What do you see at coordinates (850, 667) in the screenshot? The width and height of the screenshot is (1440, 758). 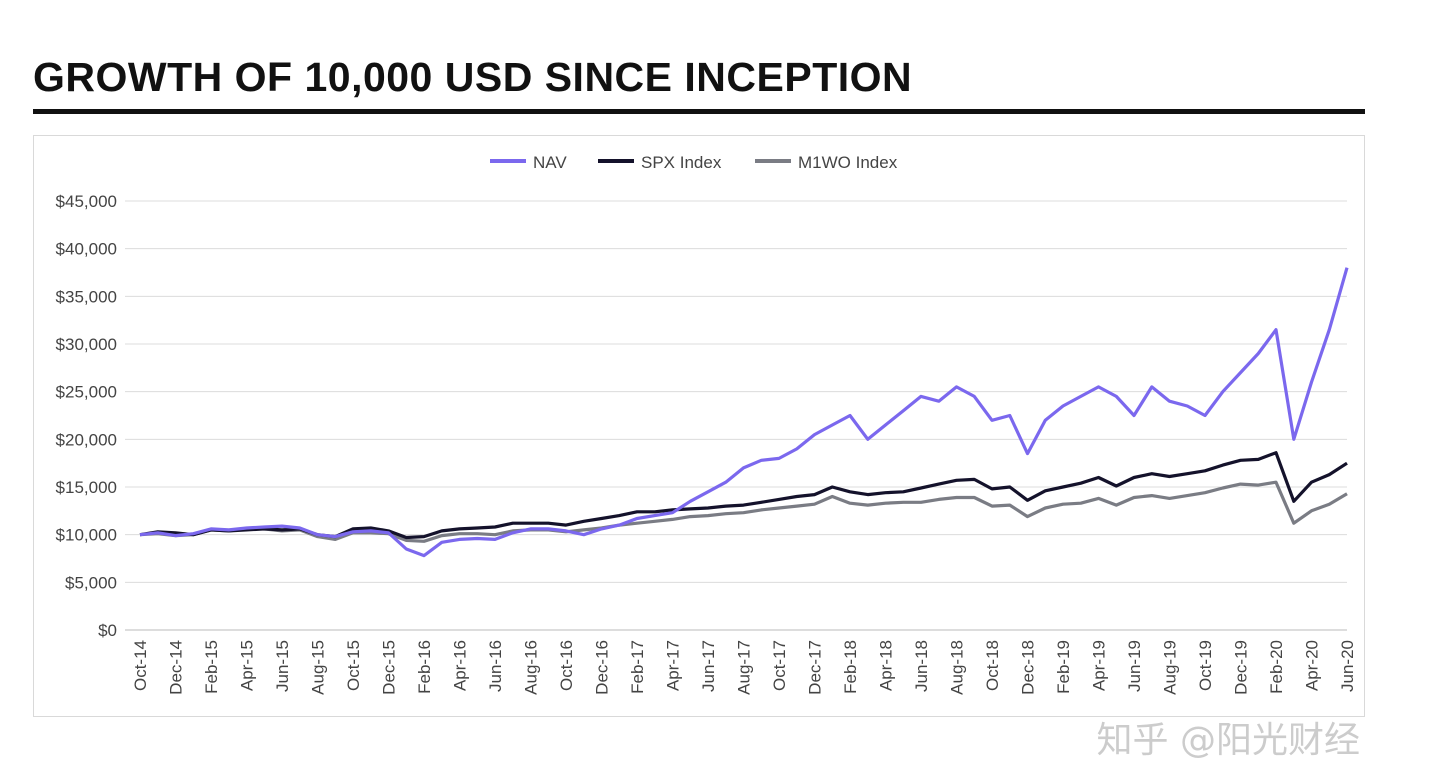 I see `x-tick-label: Feb-18` at bounding box center [850, 667].